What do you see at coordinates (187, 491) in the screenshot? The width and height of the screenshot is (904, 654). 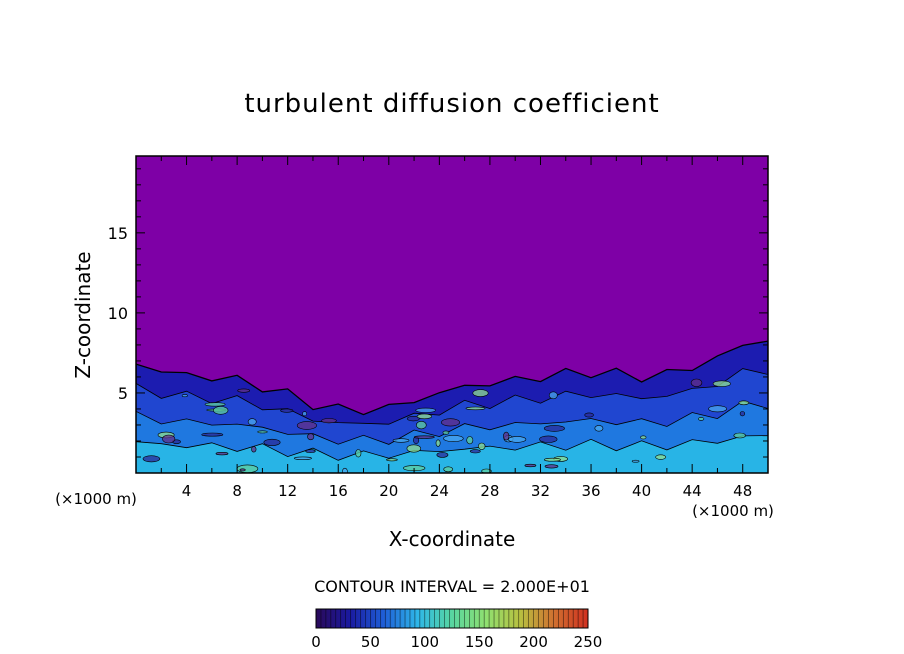 I see `x-tick-label: 4` at bounding box center [187, 491].